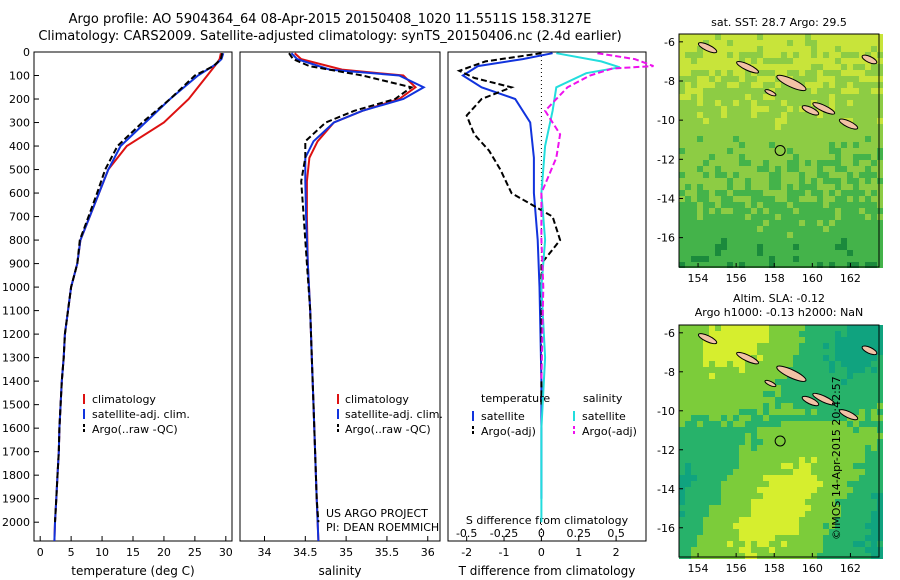  I want to click on map-x-tick-label: 160, so click(812, 568).